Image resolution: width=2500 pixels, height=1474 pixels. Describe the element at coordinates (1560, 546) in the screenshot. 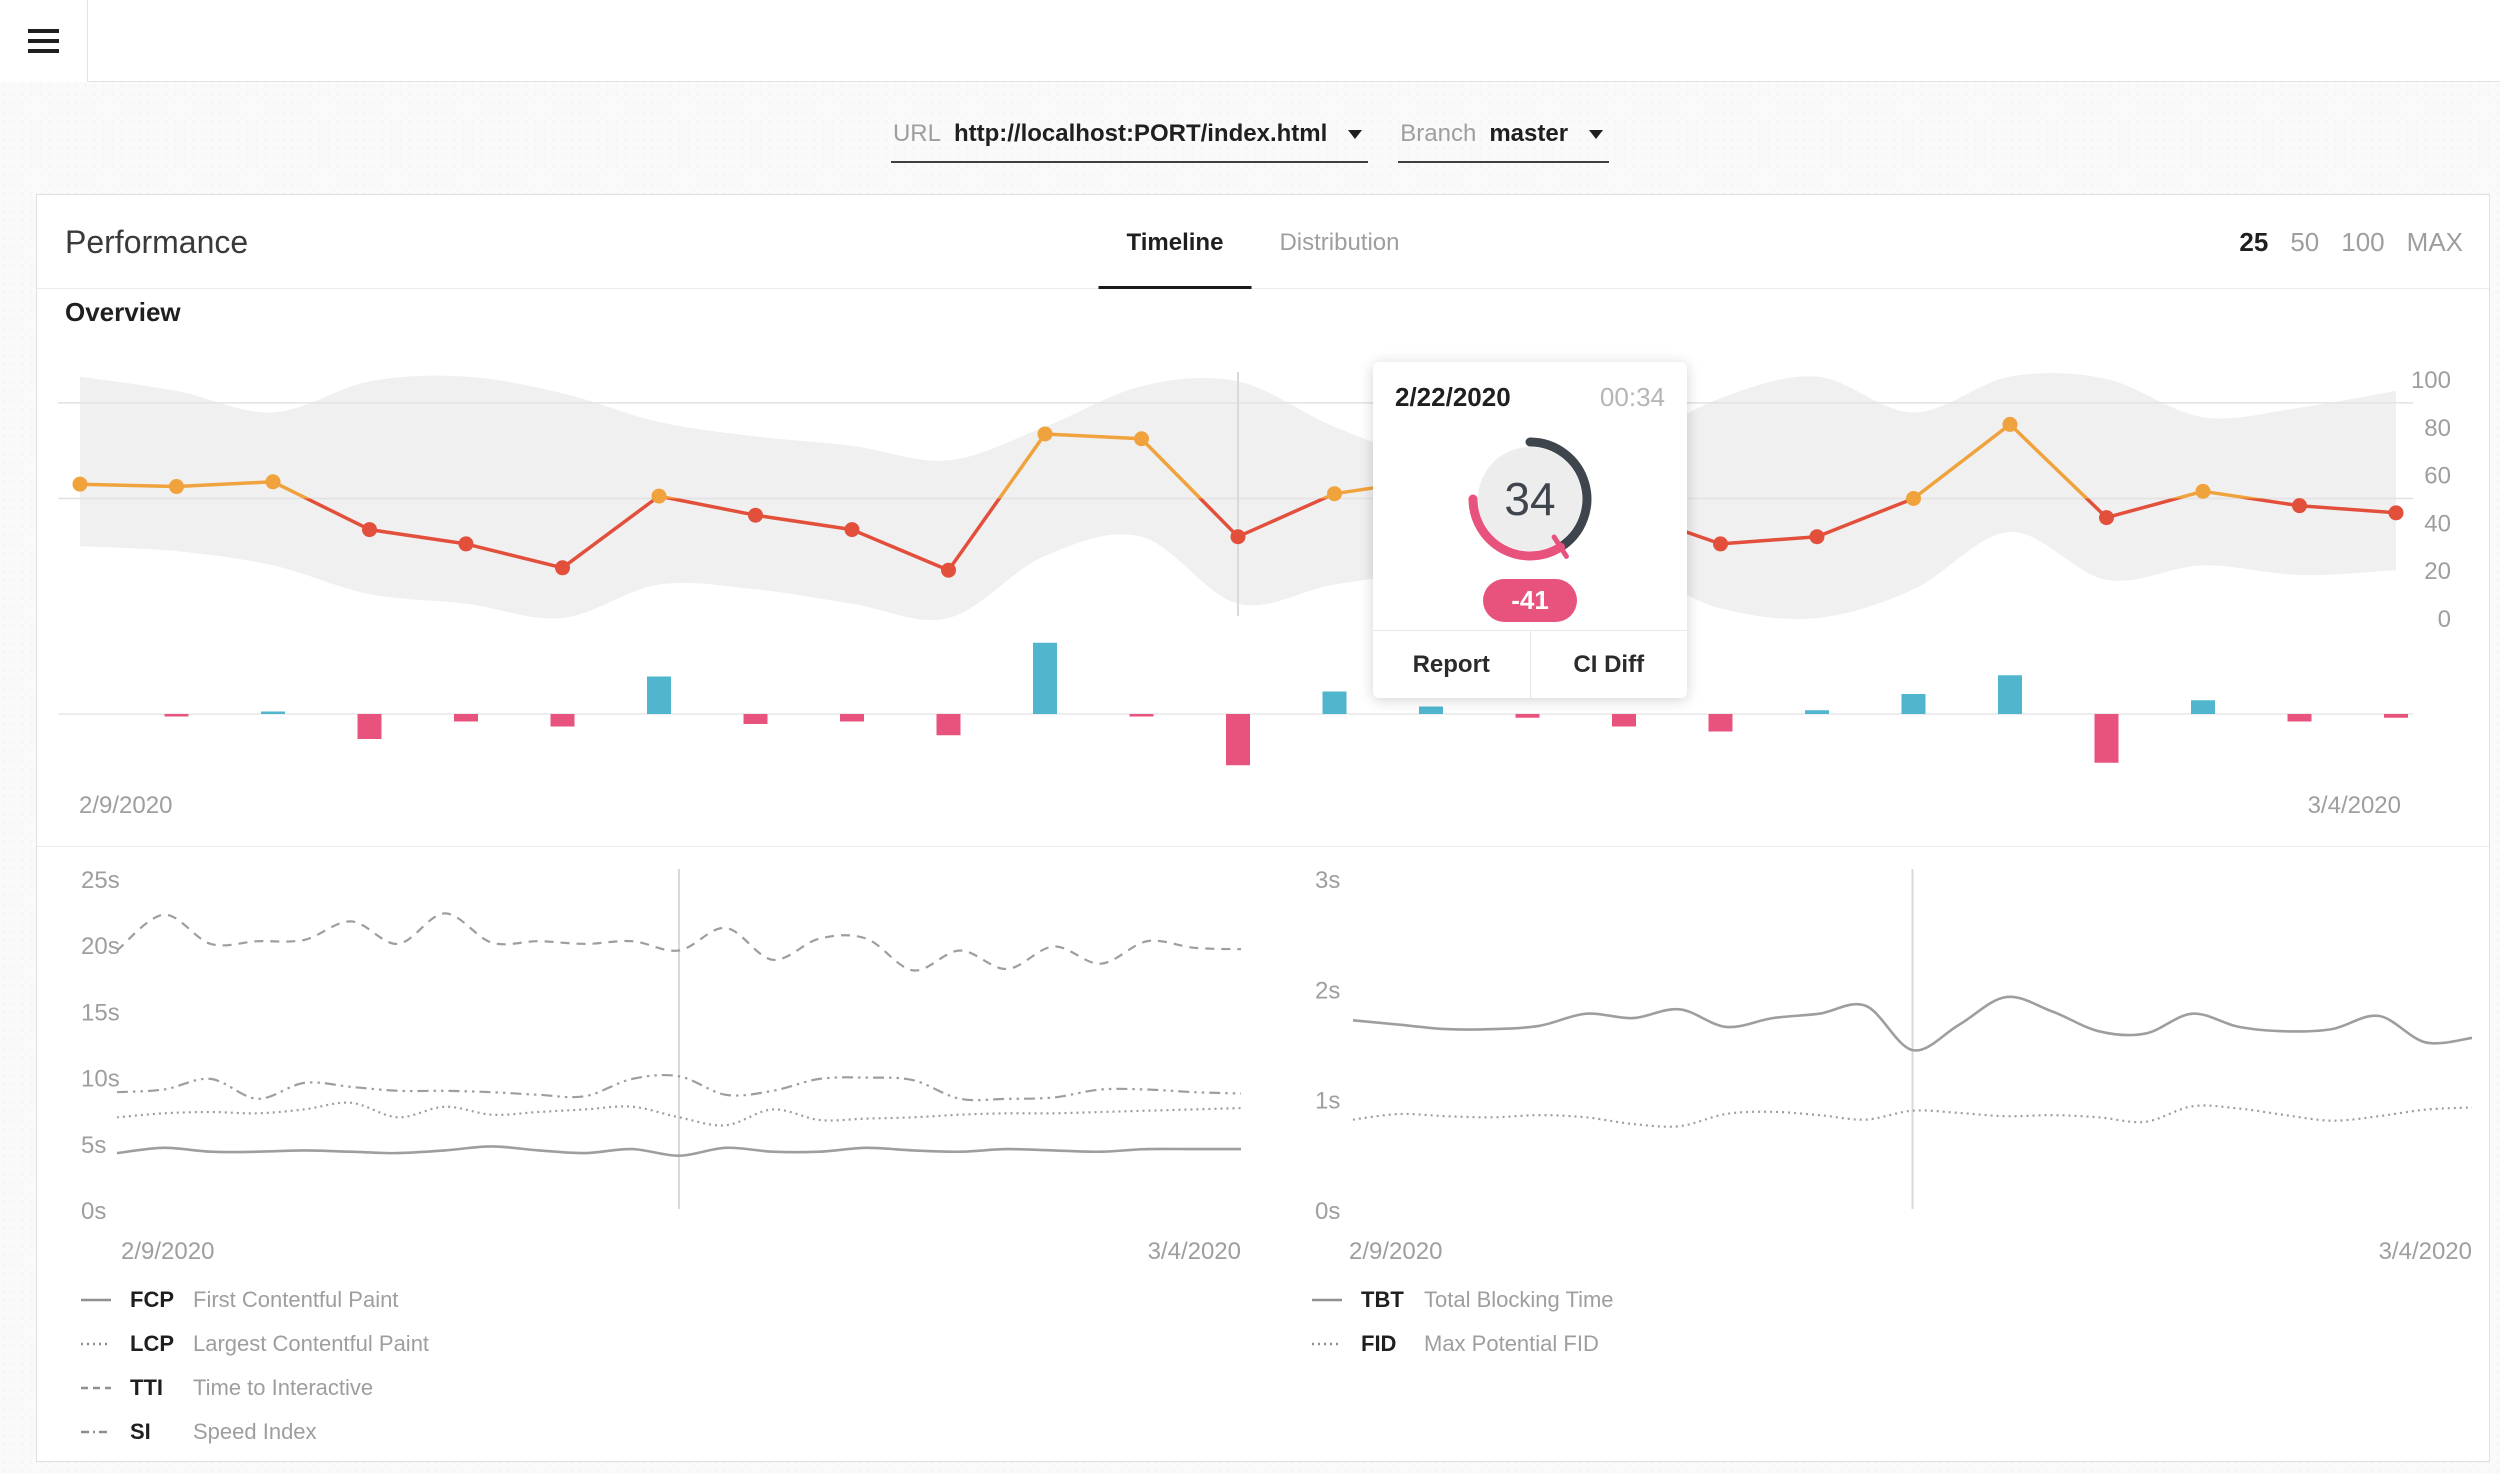

I see `gauge-score-tick` at that location.